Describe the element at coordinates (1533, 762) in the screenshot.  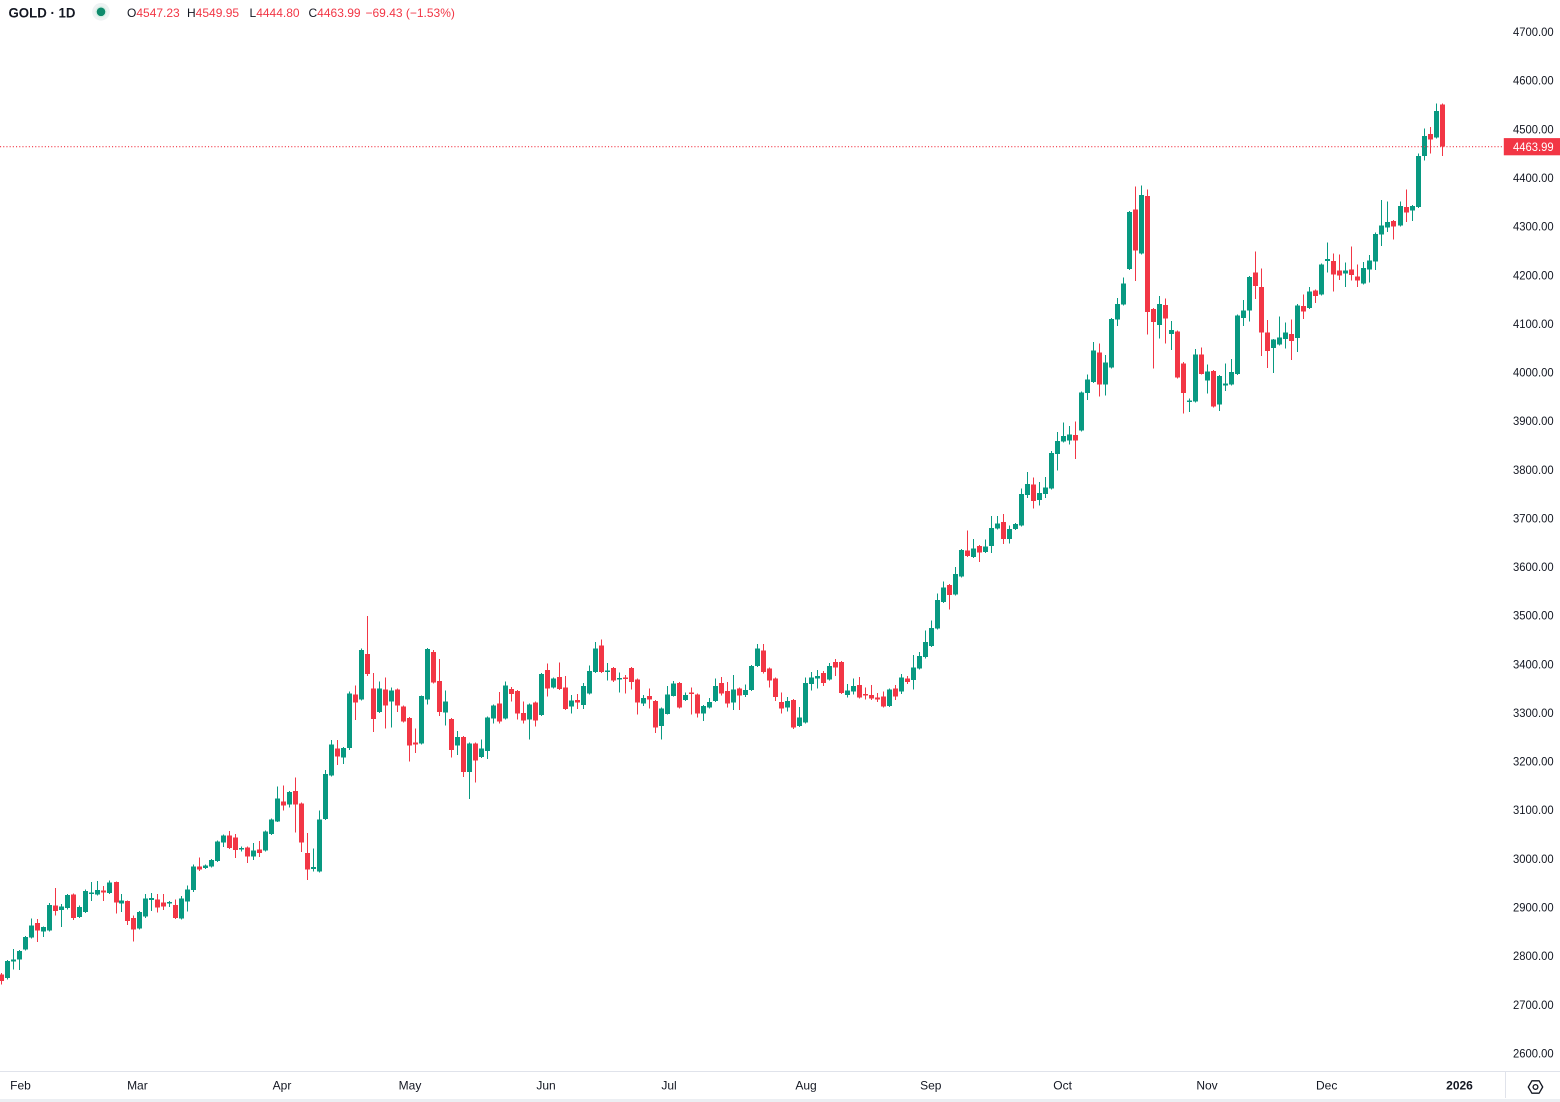
I see `svg-text: 3200.00` at that location.